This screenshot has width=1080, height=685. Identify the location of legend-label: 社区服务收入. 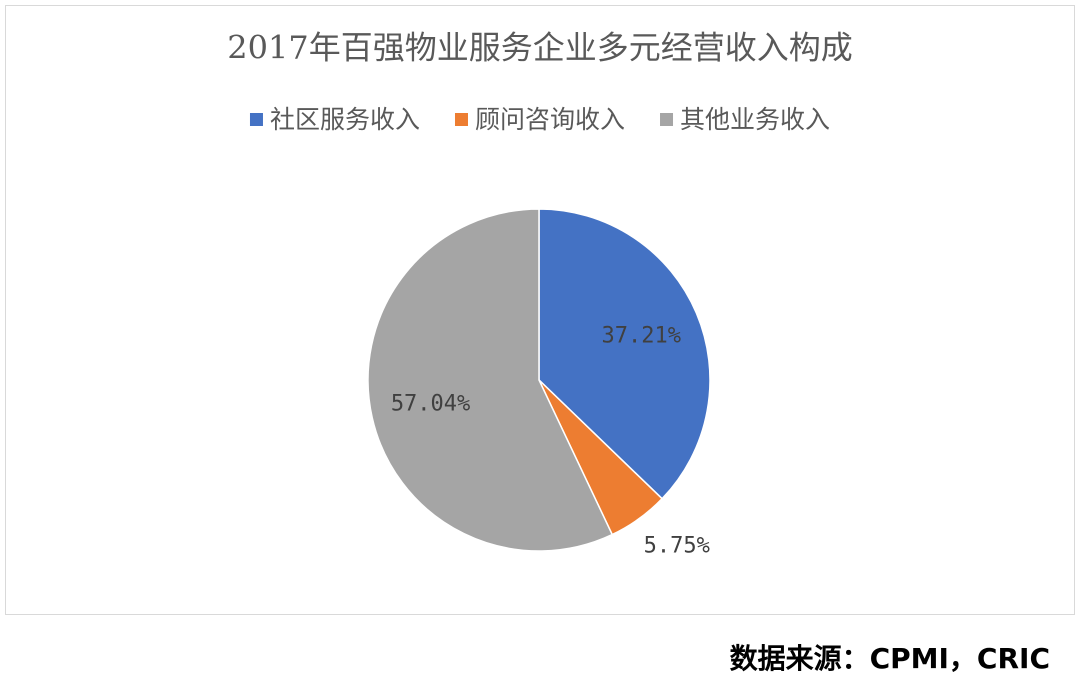
(345, 119).